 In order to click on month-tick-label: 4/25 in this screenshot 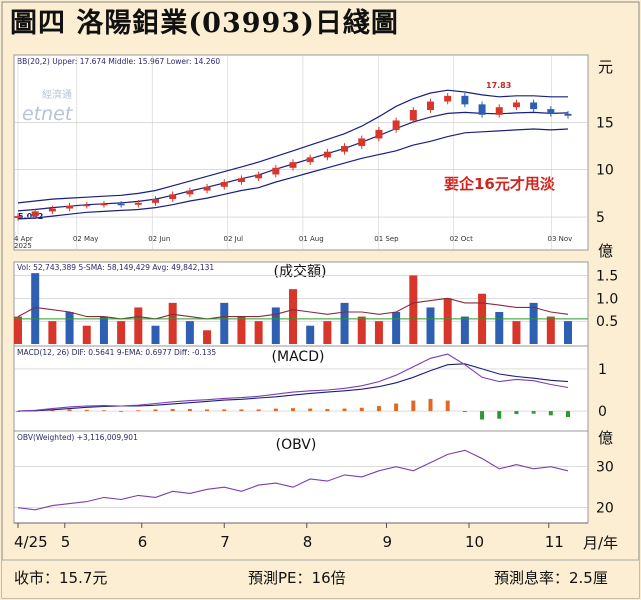, I will do `click(31, 542)`.